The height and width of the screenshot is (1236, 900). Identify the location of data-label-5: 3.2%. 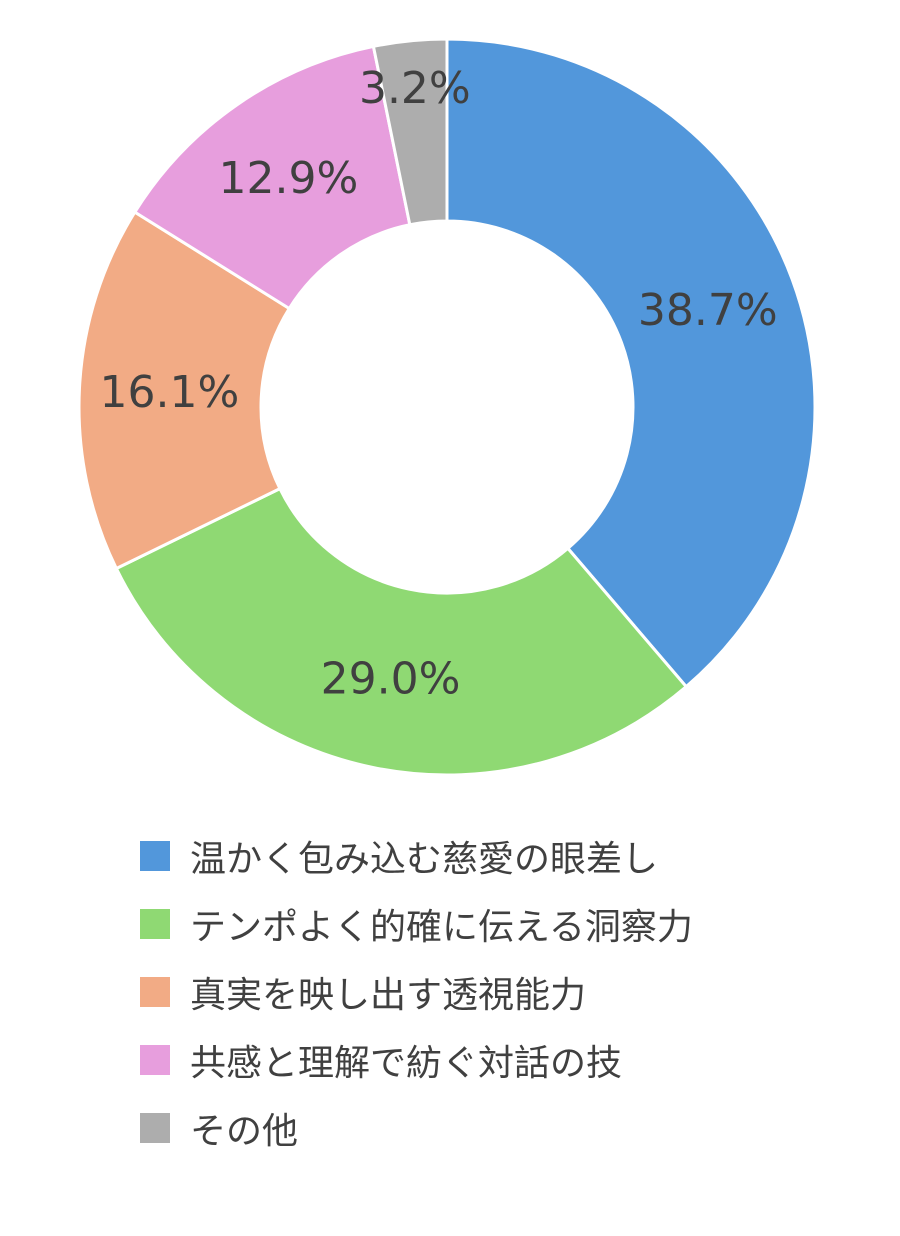
(415, 88).